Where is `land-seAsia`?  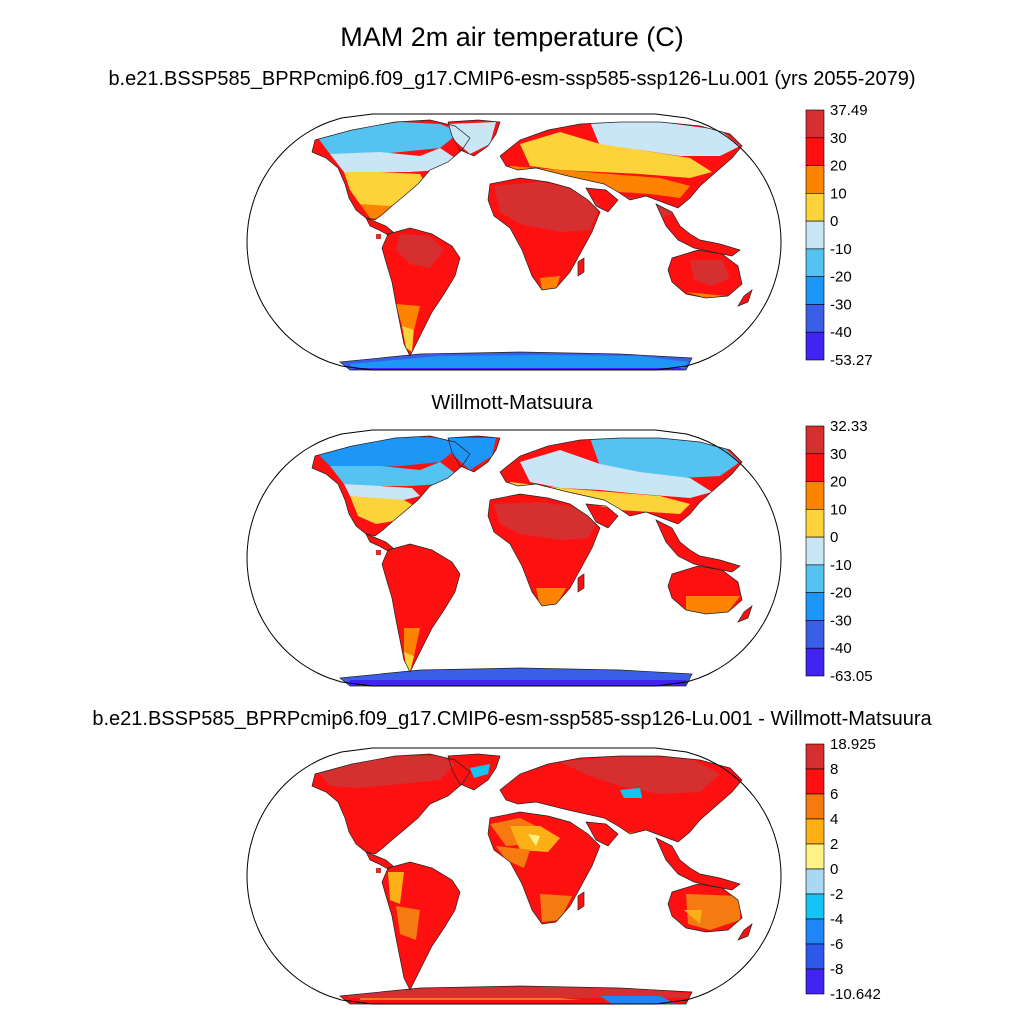
land-seAsia is located at coordinates (698, 546).